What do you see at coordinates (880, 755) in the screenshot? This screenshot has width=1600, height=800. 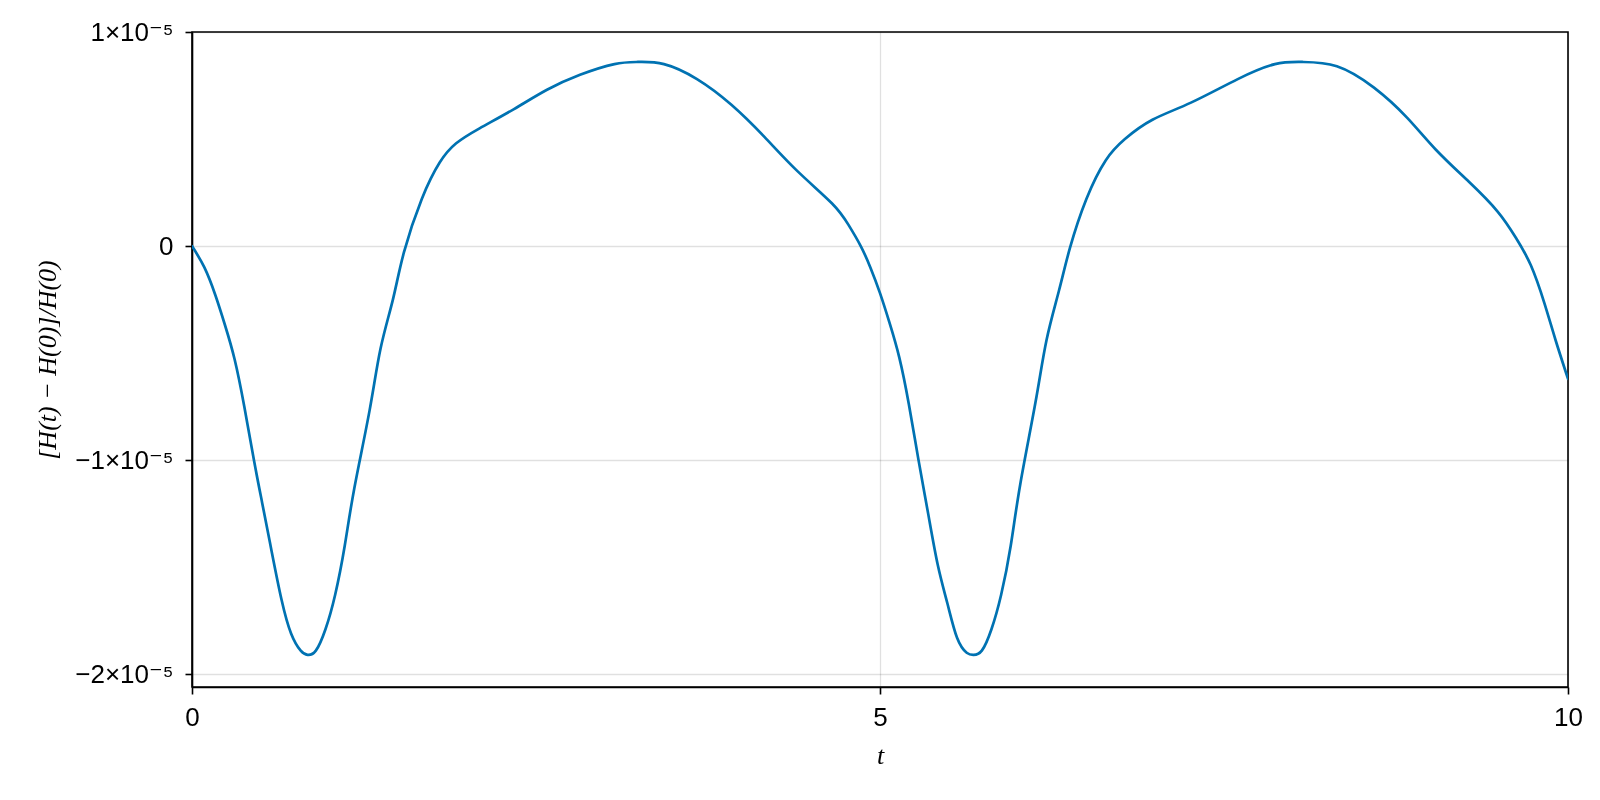 I see `x-axis-title: t` at bounding box center [880, 755].